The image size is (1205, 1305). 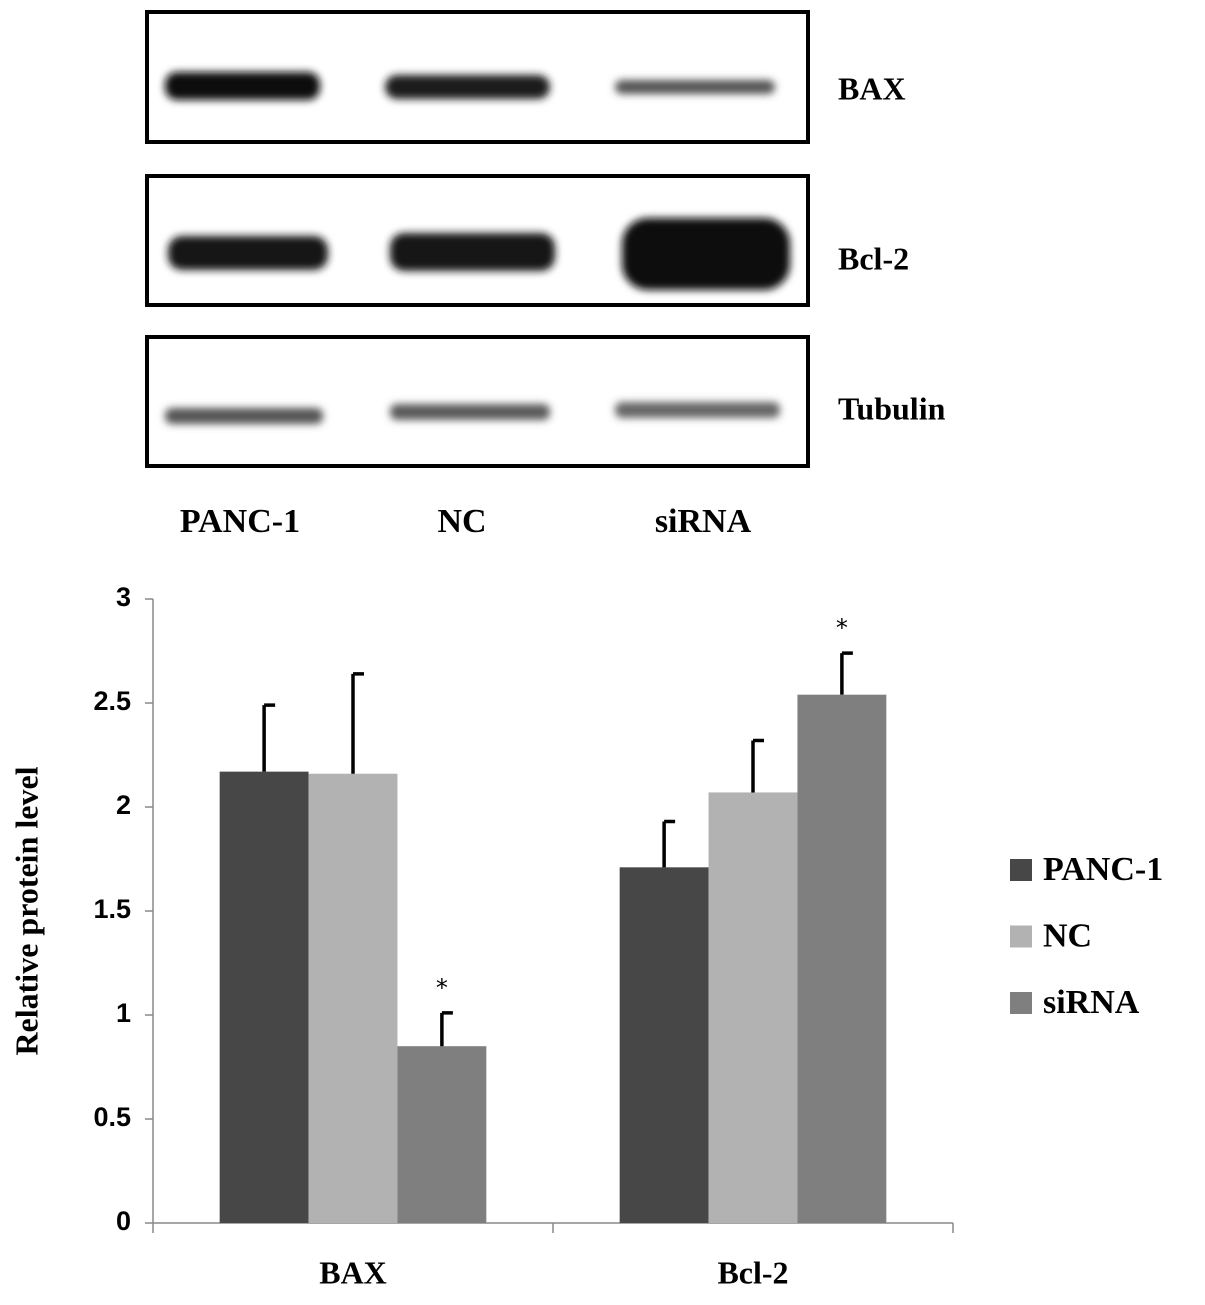 What do you see at coordinates (703, 521) in the screenshot?
I see `blot-lane-label: siRNA` at bounding box center [703, 521].